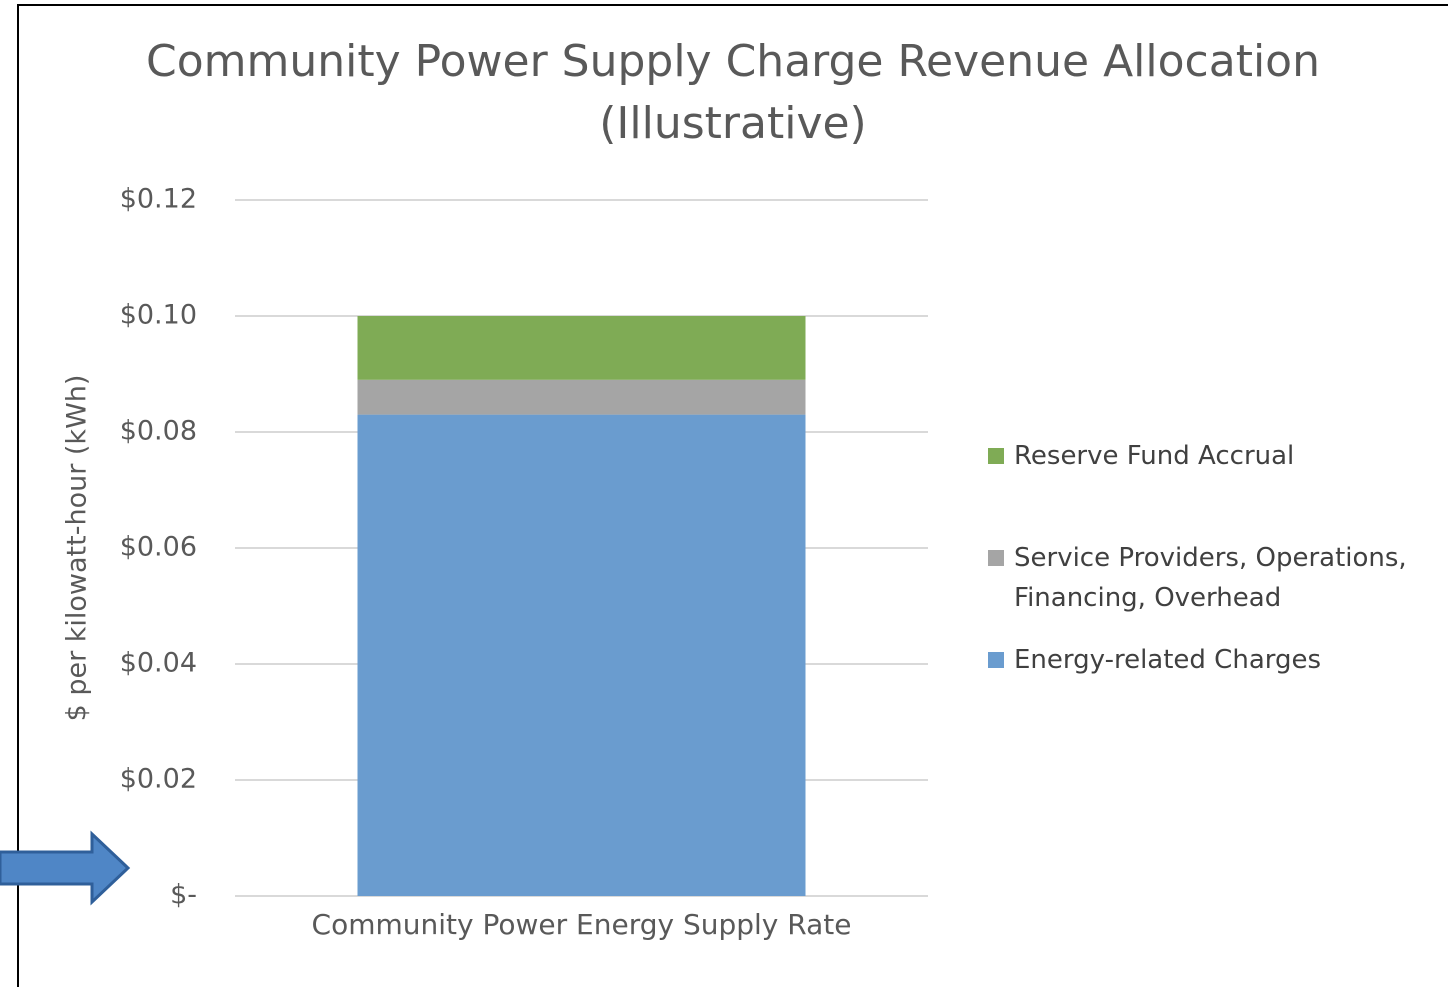 The height and width of the screenshot is (987, 1448). I want to click on y-tick-label: $0.02, so click(158, 779).